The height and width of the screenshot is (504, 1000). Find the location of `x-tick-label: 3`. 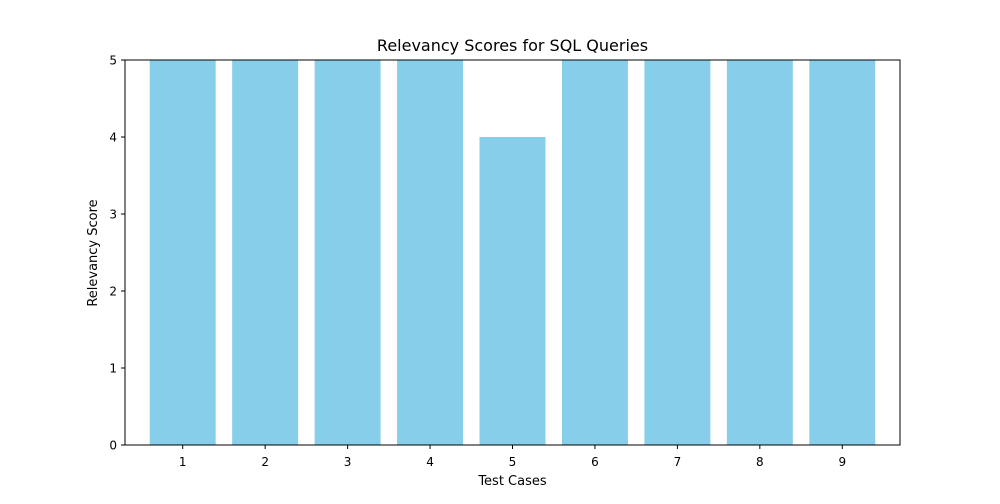

x-tick-label: 3 is located at coordinates (348, 462).